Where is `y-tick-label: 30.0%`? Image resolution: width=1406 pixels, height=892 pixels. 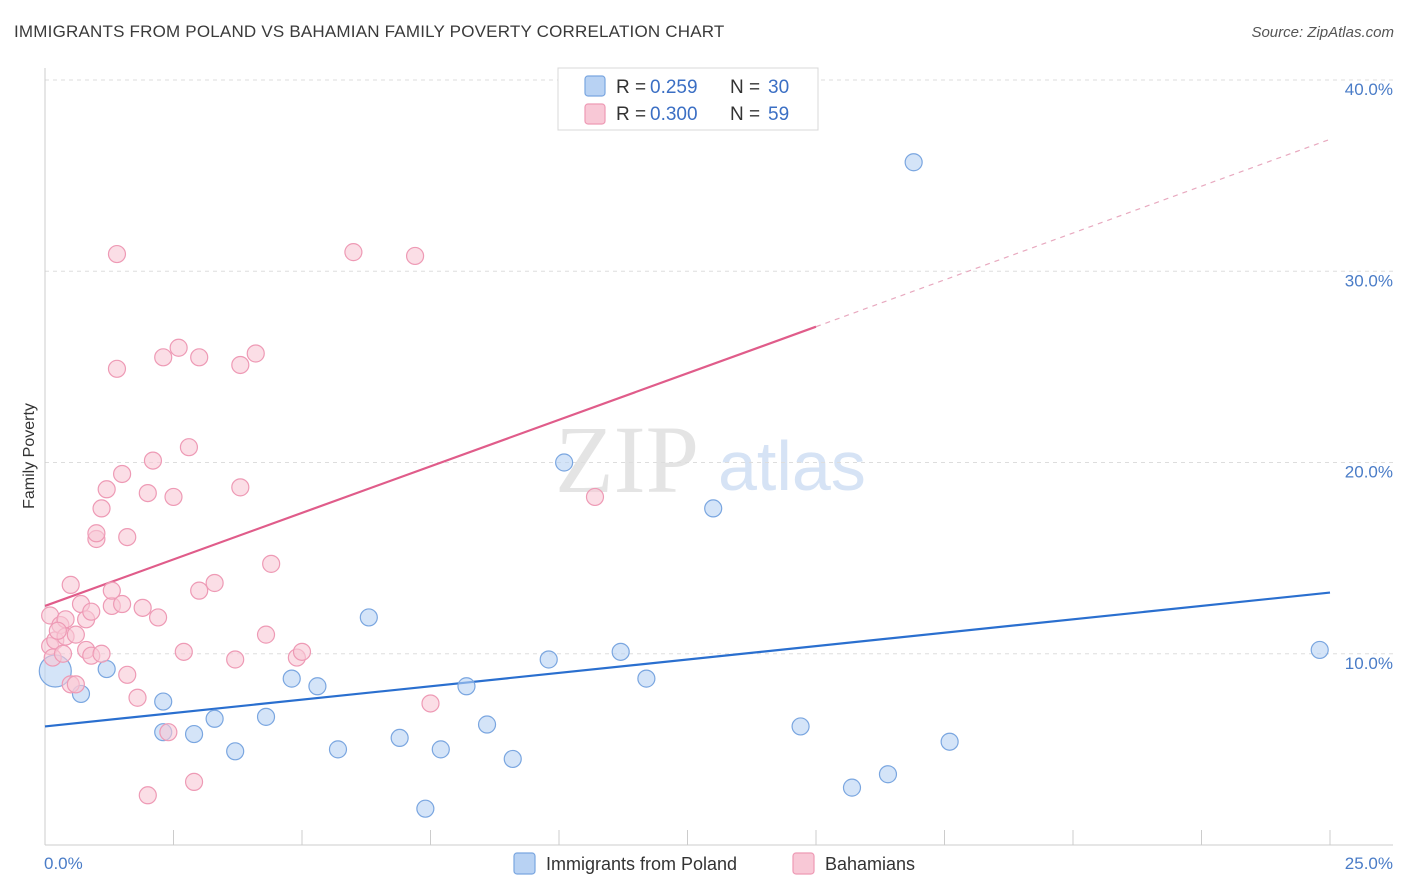 y-tick-label: 30.0% is located at coordinates (1369, 280).